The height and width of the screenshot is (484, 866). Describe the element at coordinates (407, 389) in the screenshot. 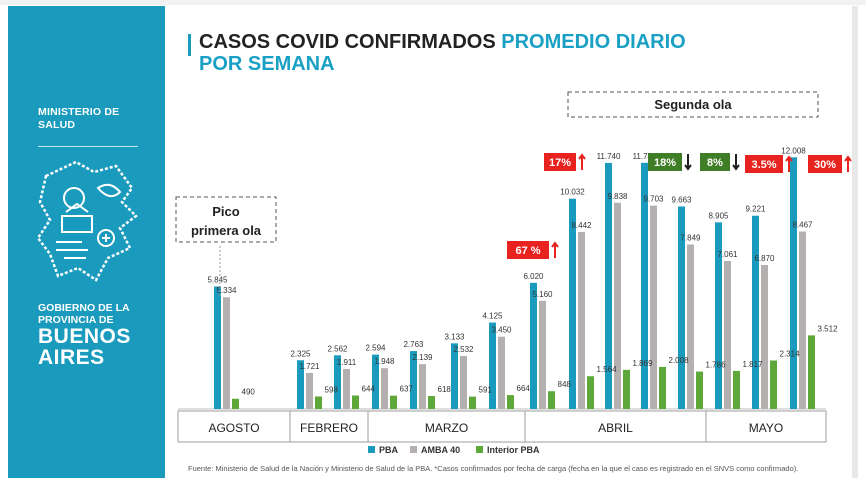

I see `value-label: 637` at that location.